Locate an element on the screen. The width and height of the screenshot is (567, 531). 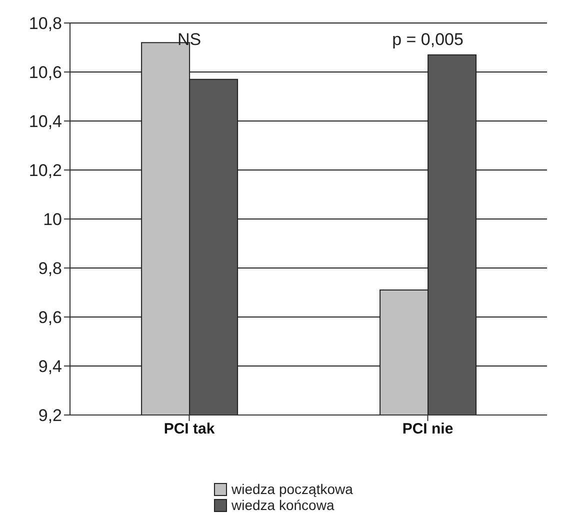
y-tick-label: 10,4 is located at coordinates (45, 122).